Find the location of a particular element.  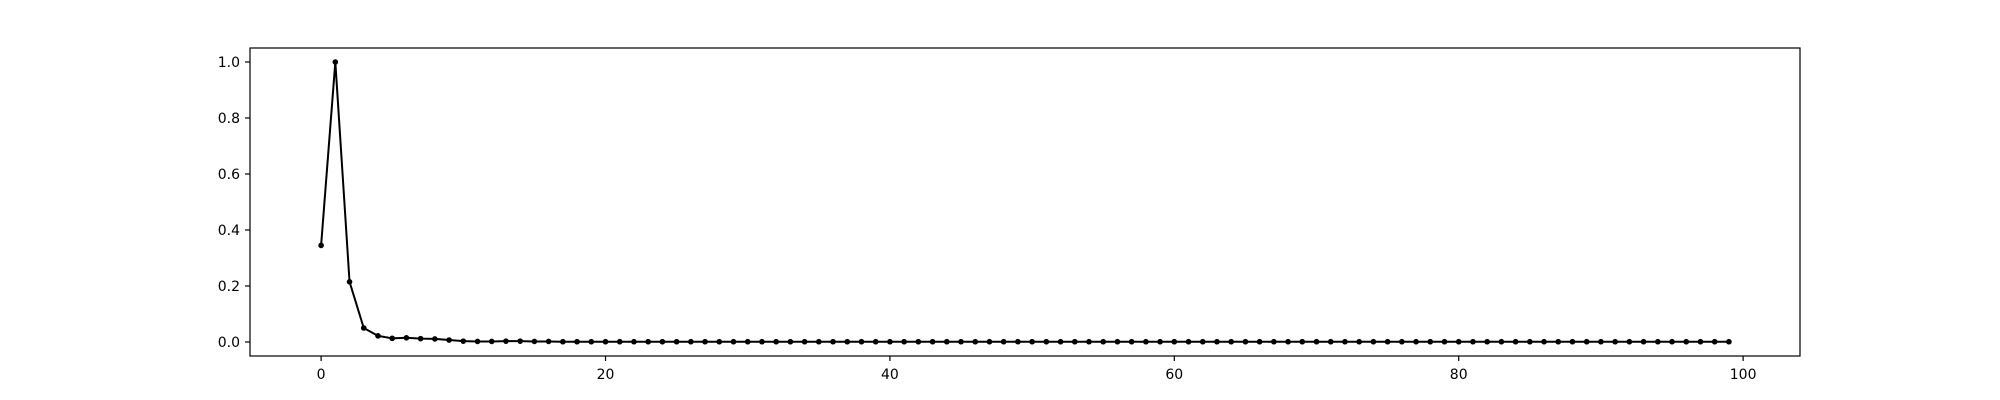

x-tick-label: 0 is located at coordinates (321, 375).